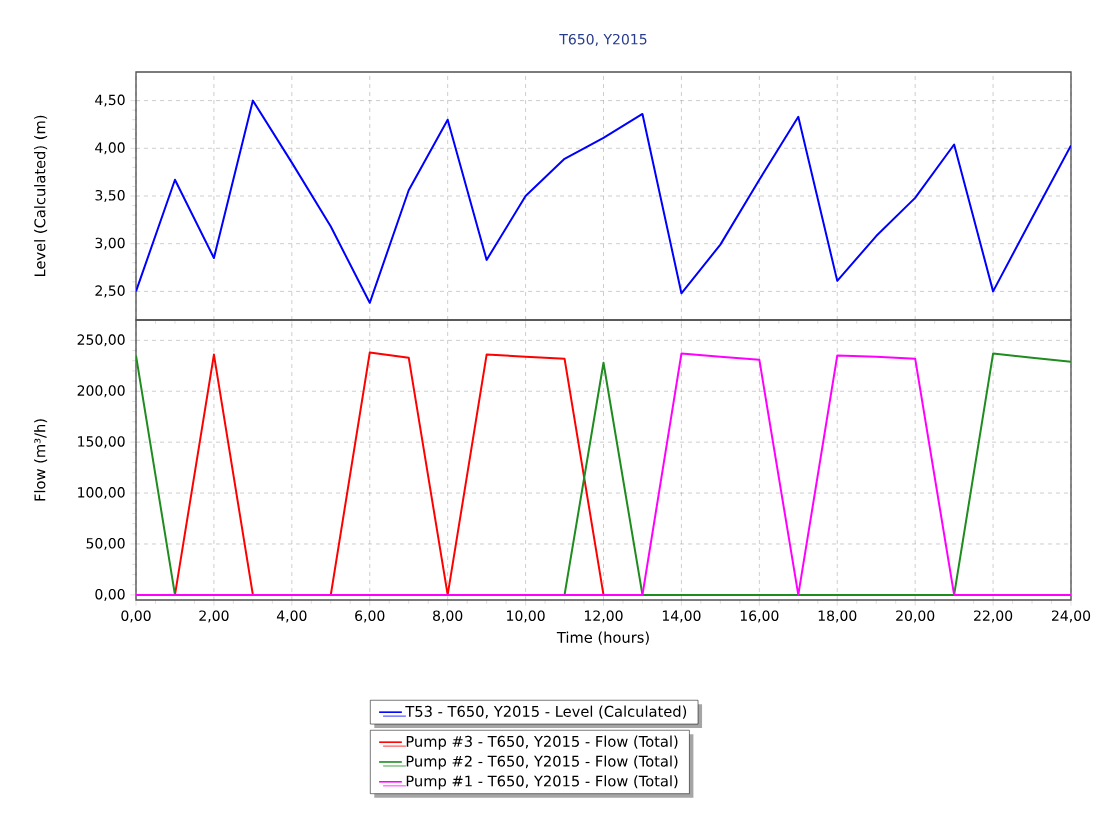 This screenshot has width=1108, height=835. What do you see at coordinates (448, 616) in the screenshot?
I see `x-tick-label: 8,00` at bounding box center [448, 616].